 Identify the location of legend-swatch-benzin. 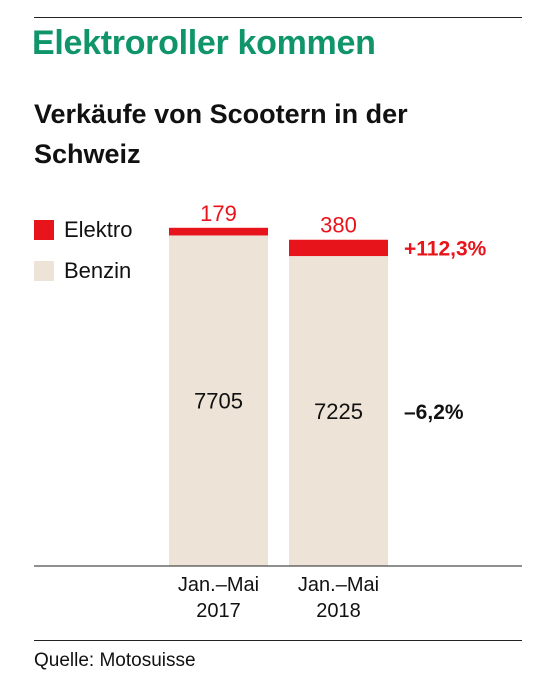
(44, 271).